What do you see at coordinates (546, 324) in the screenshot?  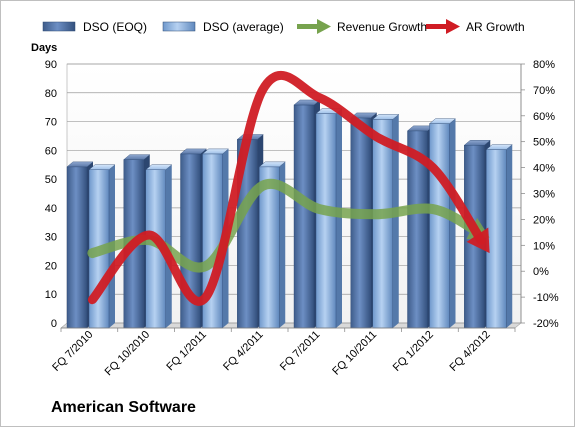 I see `y2-tick-label: -20%` at bounding box center [546, 324].